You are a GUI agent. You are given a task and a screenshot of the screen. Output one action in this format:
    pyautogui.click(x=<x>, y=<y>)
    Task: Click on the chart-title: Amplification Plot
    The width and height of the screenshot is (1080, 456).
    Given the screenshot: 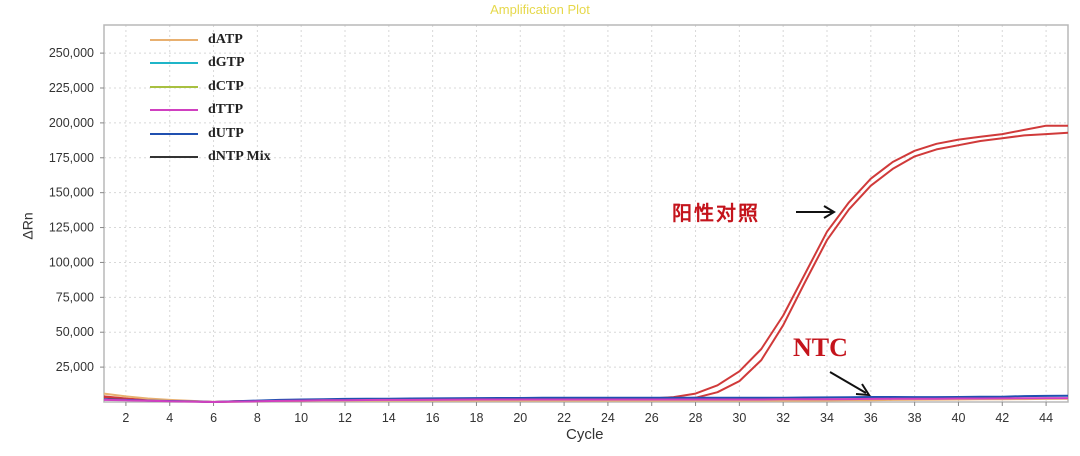 What is the action you would take?
    pyautogui.click(x=540, y=9)
    